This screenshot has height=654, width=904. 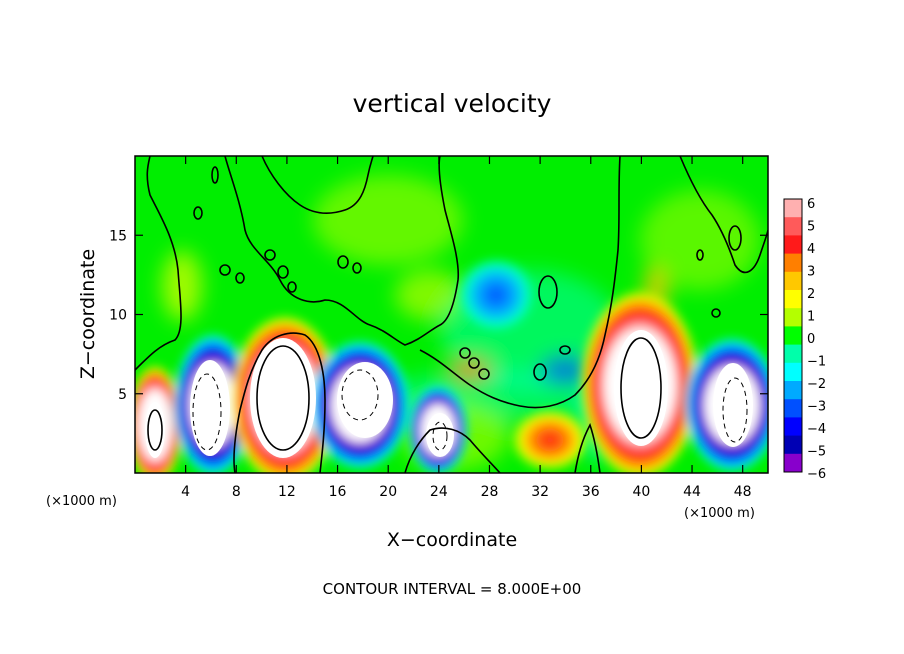 What do you see at coordinates (452, 589) in the screenshot?
I see `contour-interval-note: CONTOUR INTERVAL = 8.000E+00` at bounding box center [452, 589].